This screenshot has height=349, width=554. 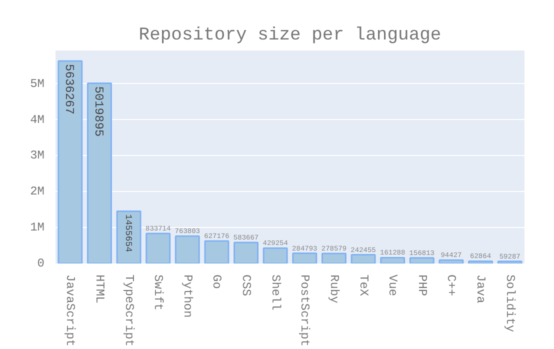 I want to click on data-label: 1455654, so click(x=127, y=233).